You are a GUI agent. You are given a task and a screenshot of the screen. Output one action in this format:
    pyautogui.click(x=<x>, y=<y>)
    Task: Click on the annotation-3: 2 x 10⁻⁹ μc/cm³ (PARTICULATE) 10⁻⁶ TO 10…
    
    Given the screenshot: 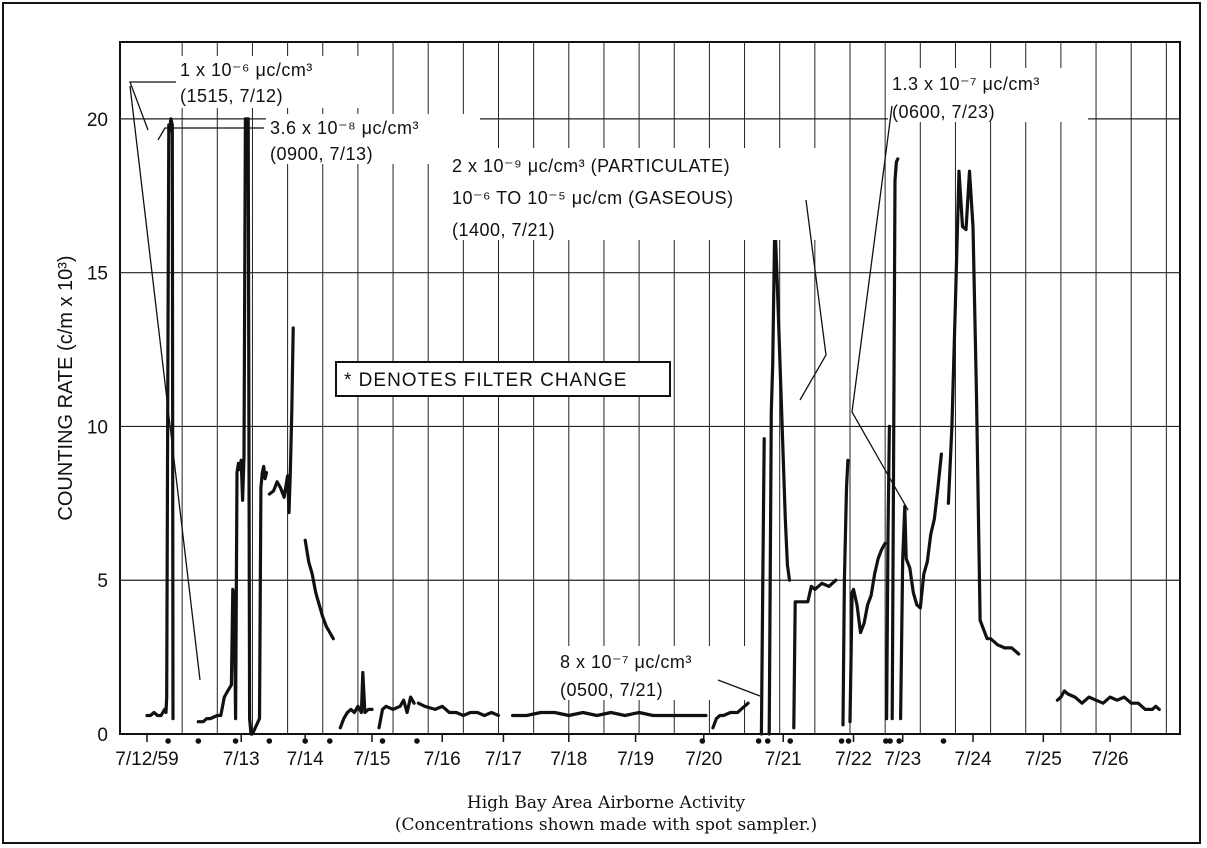 What is the action you would take?
    pyautogui.click(x=634, y=194)
    